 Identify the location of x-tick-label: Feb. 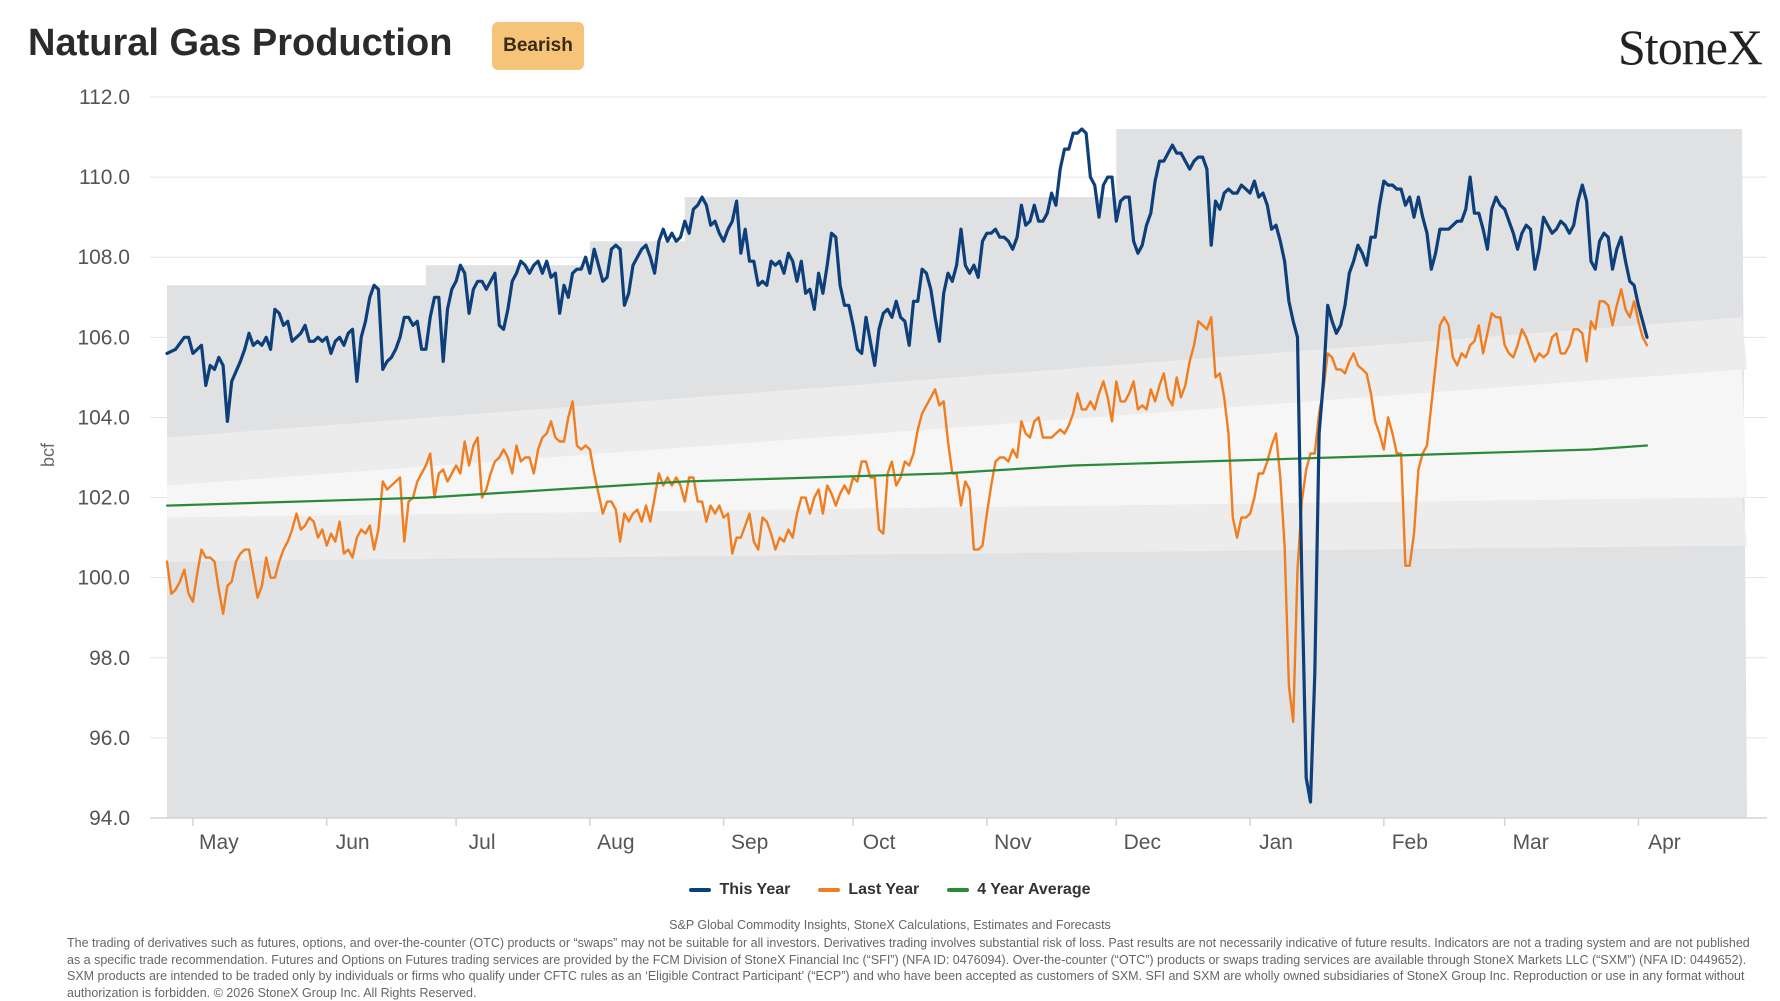
(1410, 842).